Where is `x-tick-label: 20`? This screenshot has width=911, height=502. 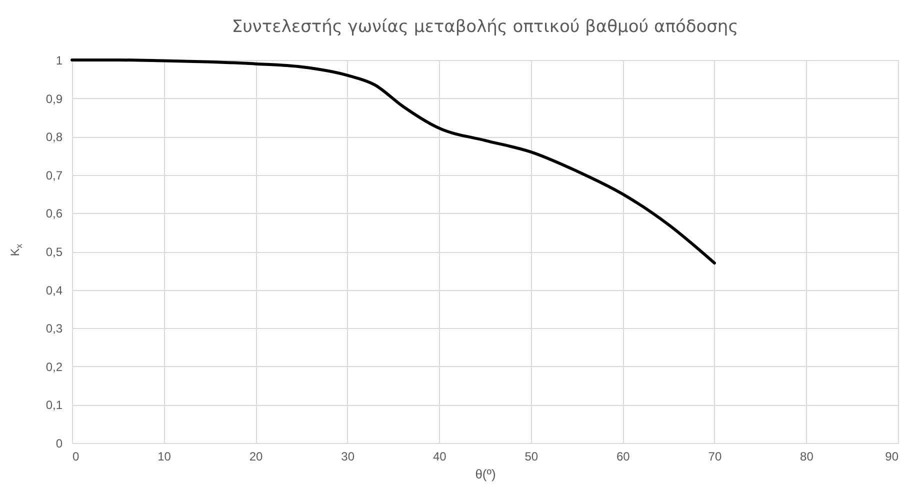
x-tick-label: 20 is located at coordinates (256, 457).